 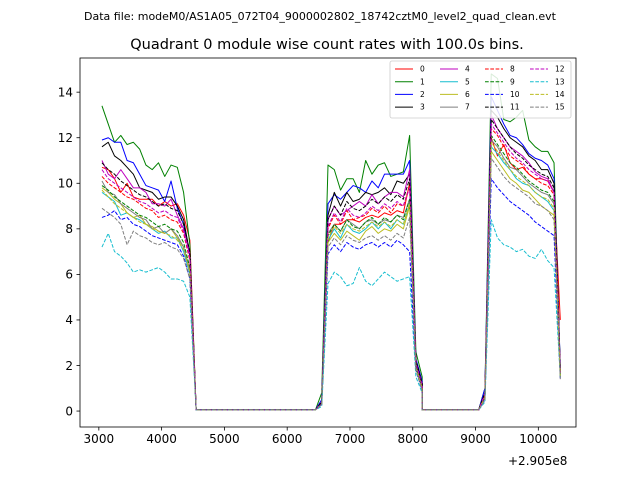 I want to click on legend-label: 4, so click(x=467, y=69).